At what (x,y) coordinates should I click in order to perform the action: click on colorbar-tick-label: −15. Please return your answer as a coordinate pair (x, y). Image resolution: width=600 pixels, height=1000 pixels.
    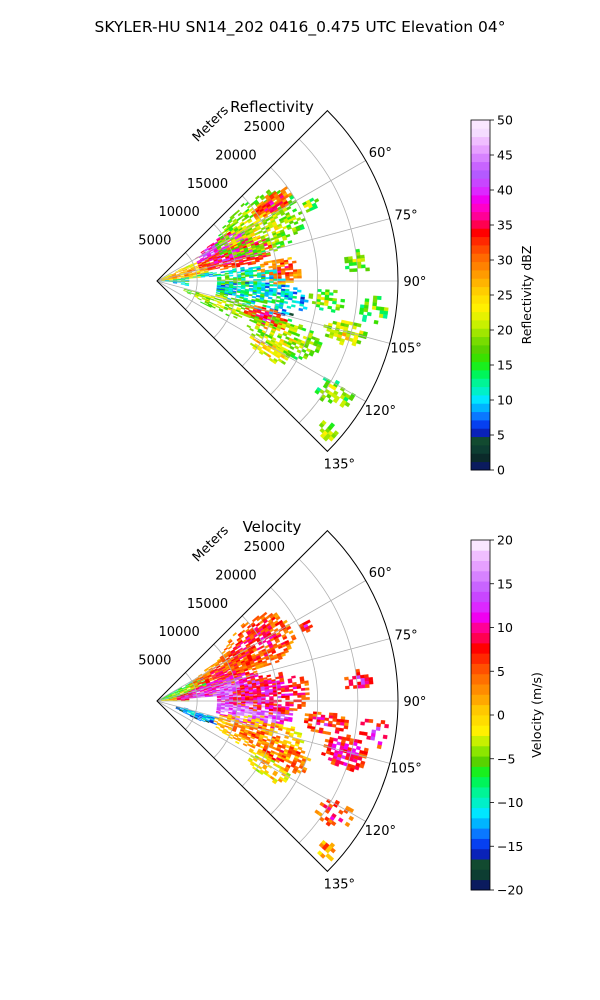
    Looking at the image, I should click on (510, 846).